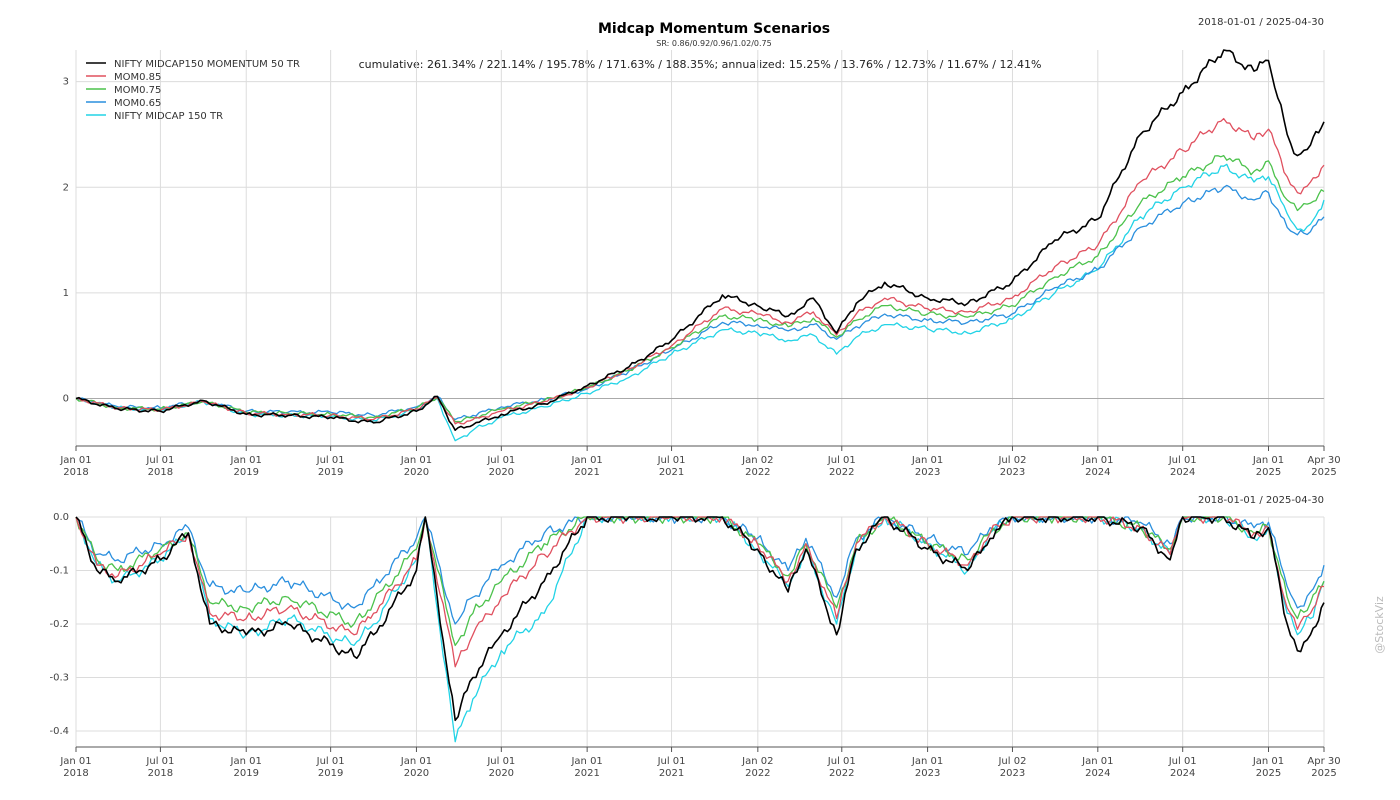 This screenshot has height=800, width=1400. I want to click on chart-subtitle: SR: 0.86/0.92/0.96/1.02/0.75, so click(713, 43).